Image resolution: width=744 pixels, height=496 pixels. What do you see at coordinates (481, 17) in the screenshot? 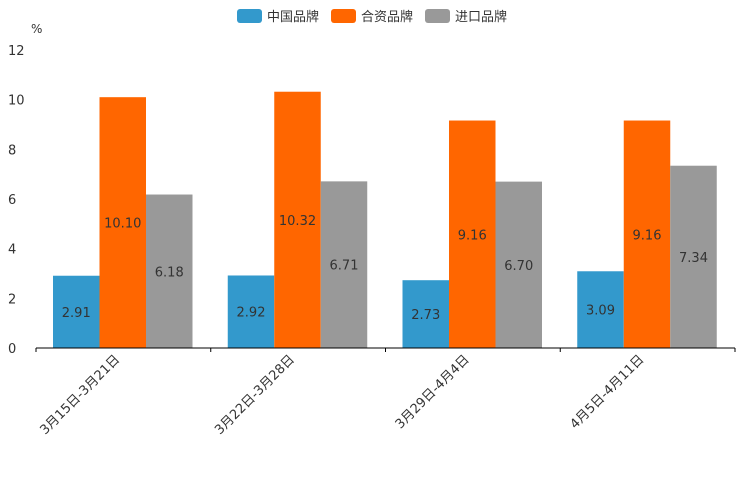
I see `legend-label-import: 进口品牌` at bounding box center [481, 17].